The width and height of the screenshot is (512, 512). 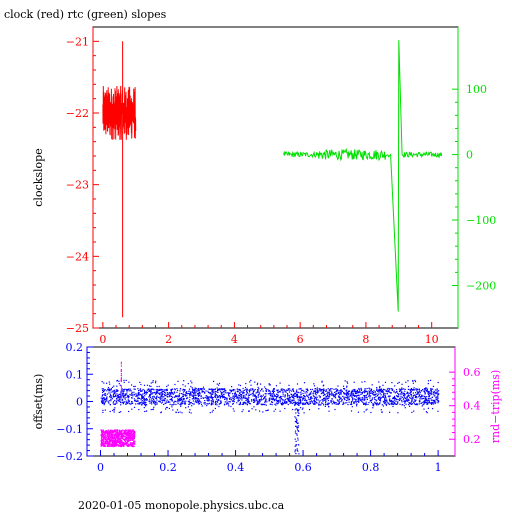 I want to click on slopes-x-axis: 0 2 4 6 8 10, so click(x=269, y=334).